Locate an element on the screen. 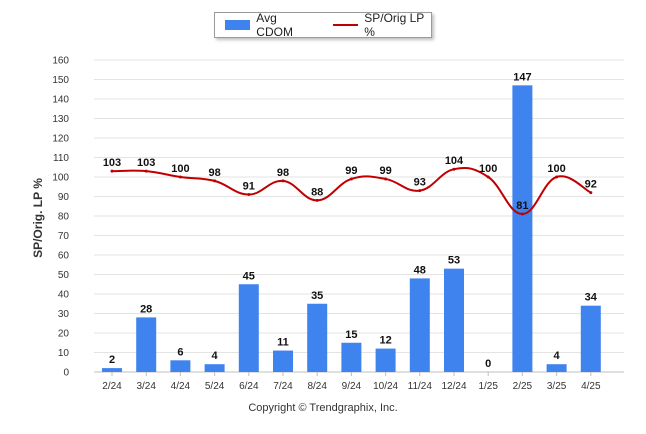  y-tick-label: 60 is located at coordinates (64, 256).